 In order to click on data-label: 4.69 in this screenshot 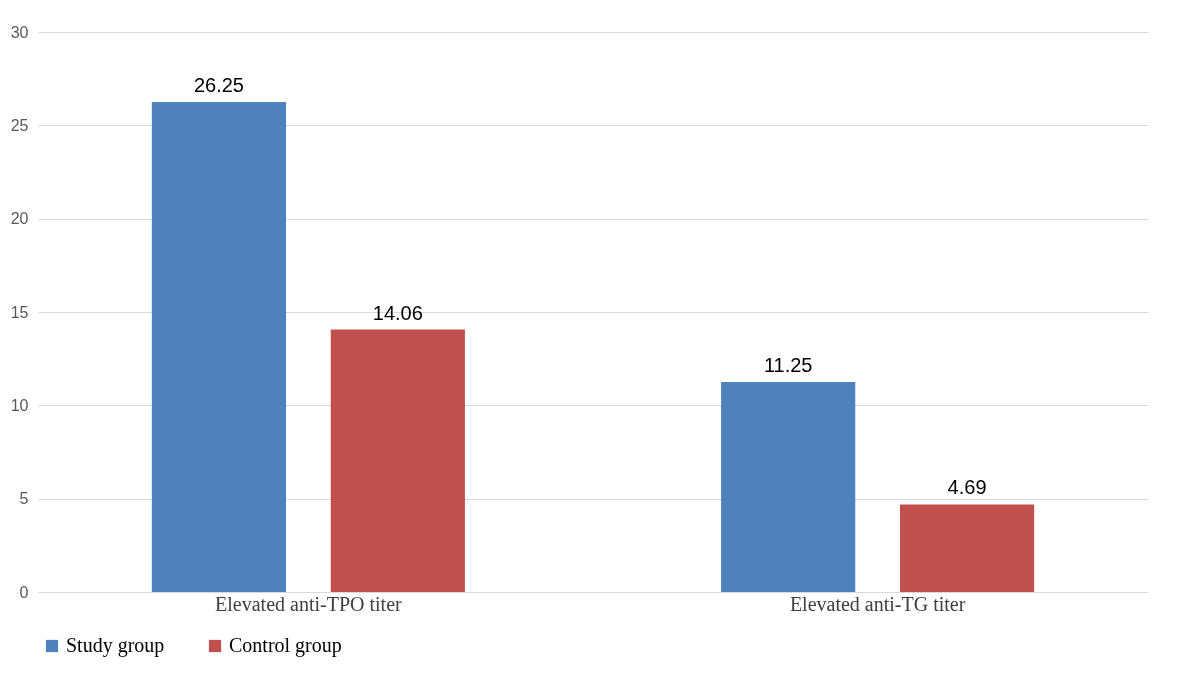, I will do `click(967, 487)`.